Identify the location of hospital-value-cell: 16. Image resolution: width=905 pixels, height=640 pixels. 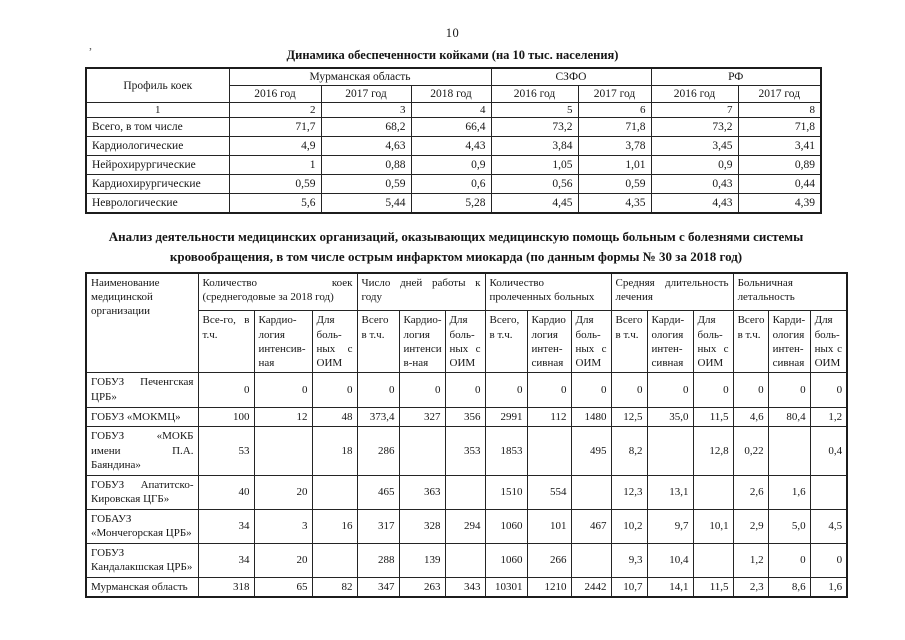
(334, 526).